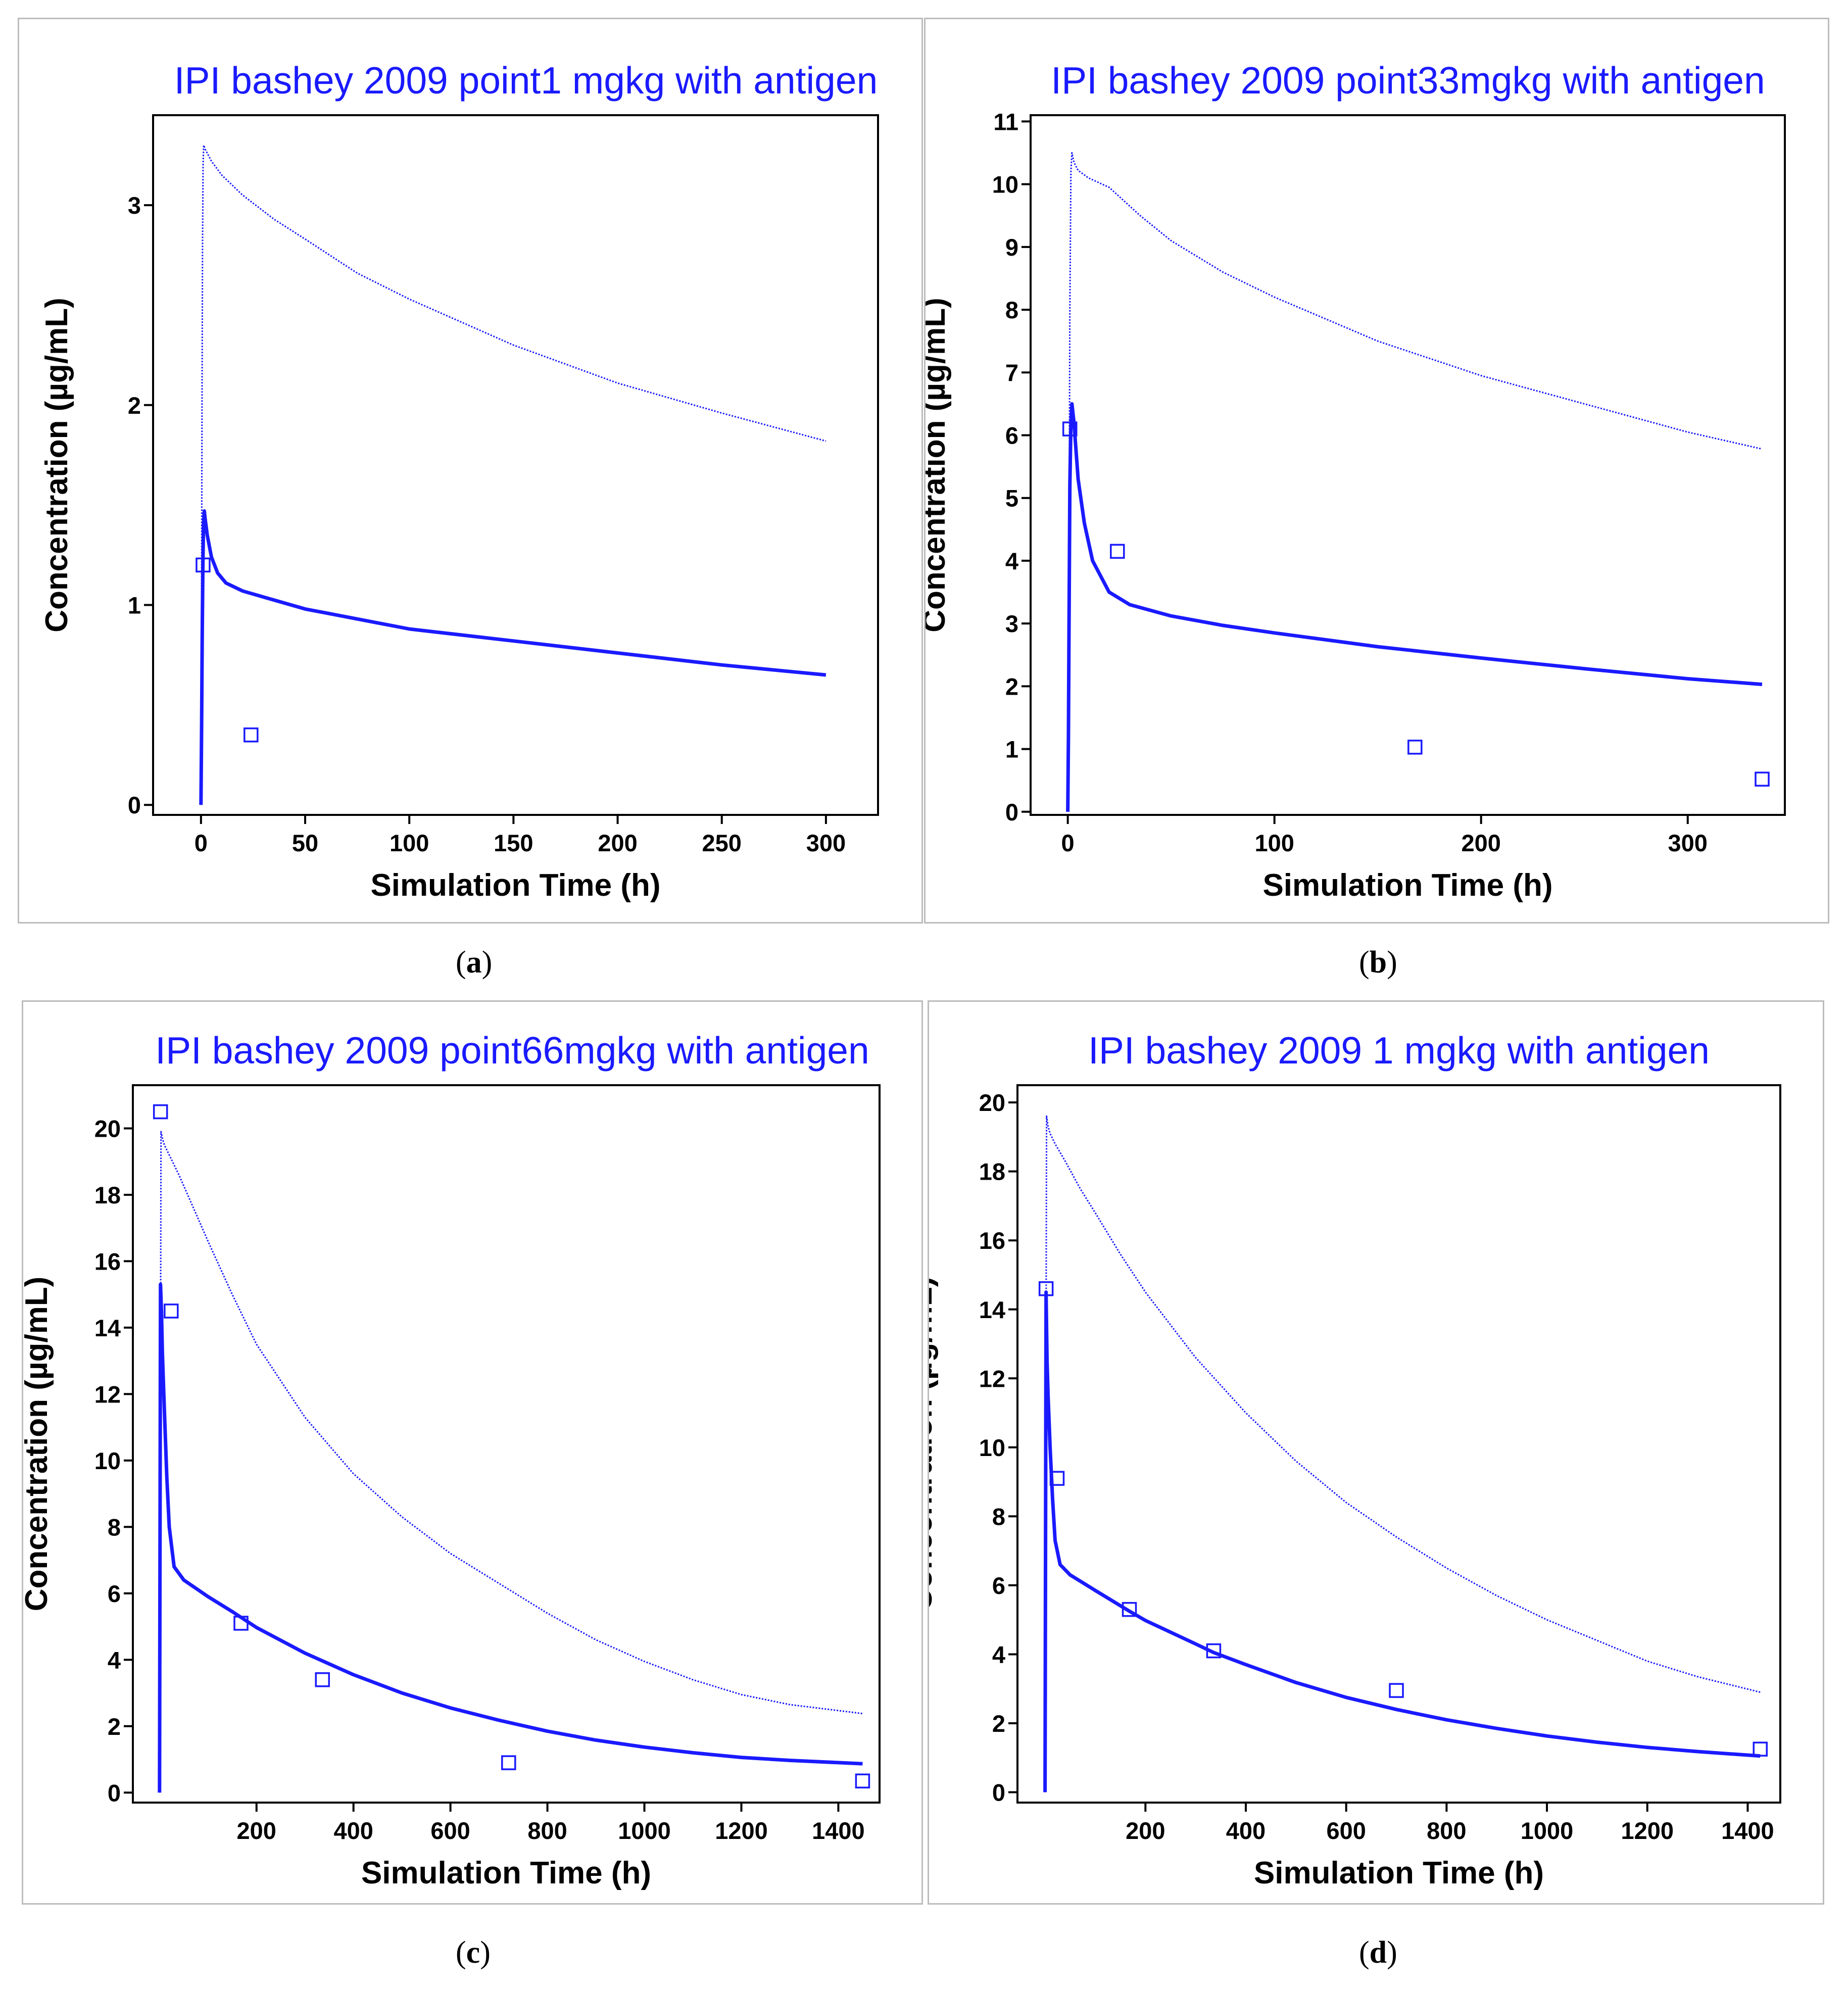  What do you see at coordinates (722, 843) in the screenshot?
I see `x-tick-label: 250` at bounding box center [722, 843].